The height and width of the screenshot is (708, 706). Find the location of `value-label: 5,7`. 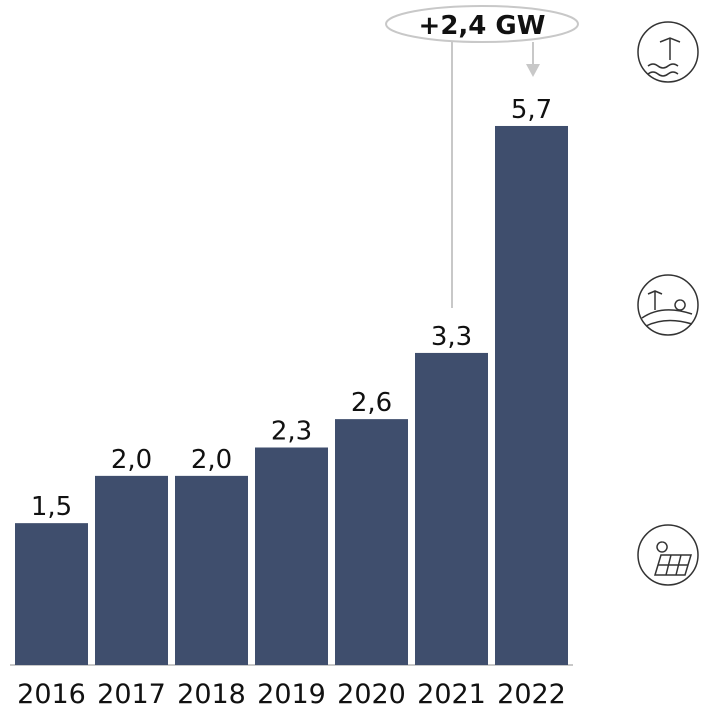

value-label: 5,7 is located at coordinates (531, 110).